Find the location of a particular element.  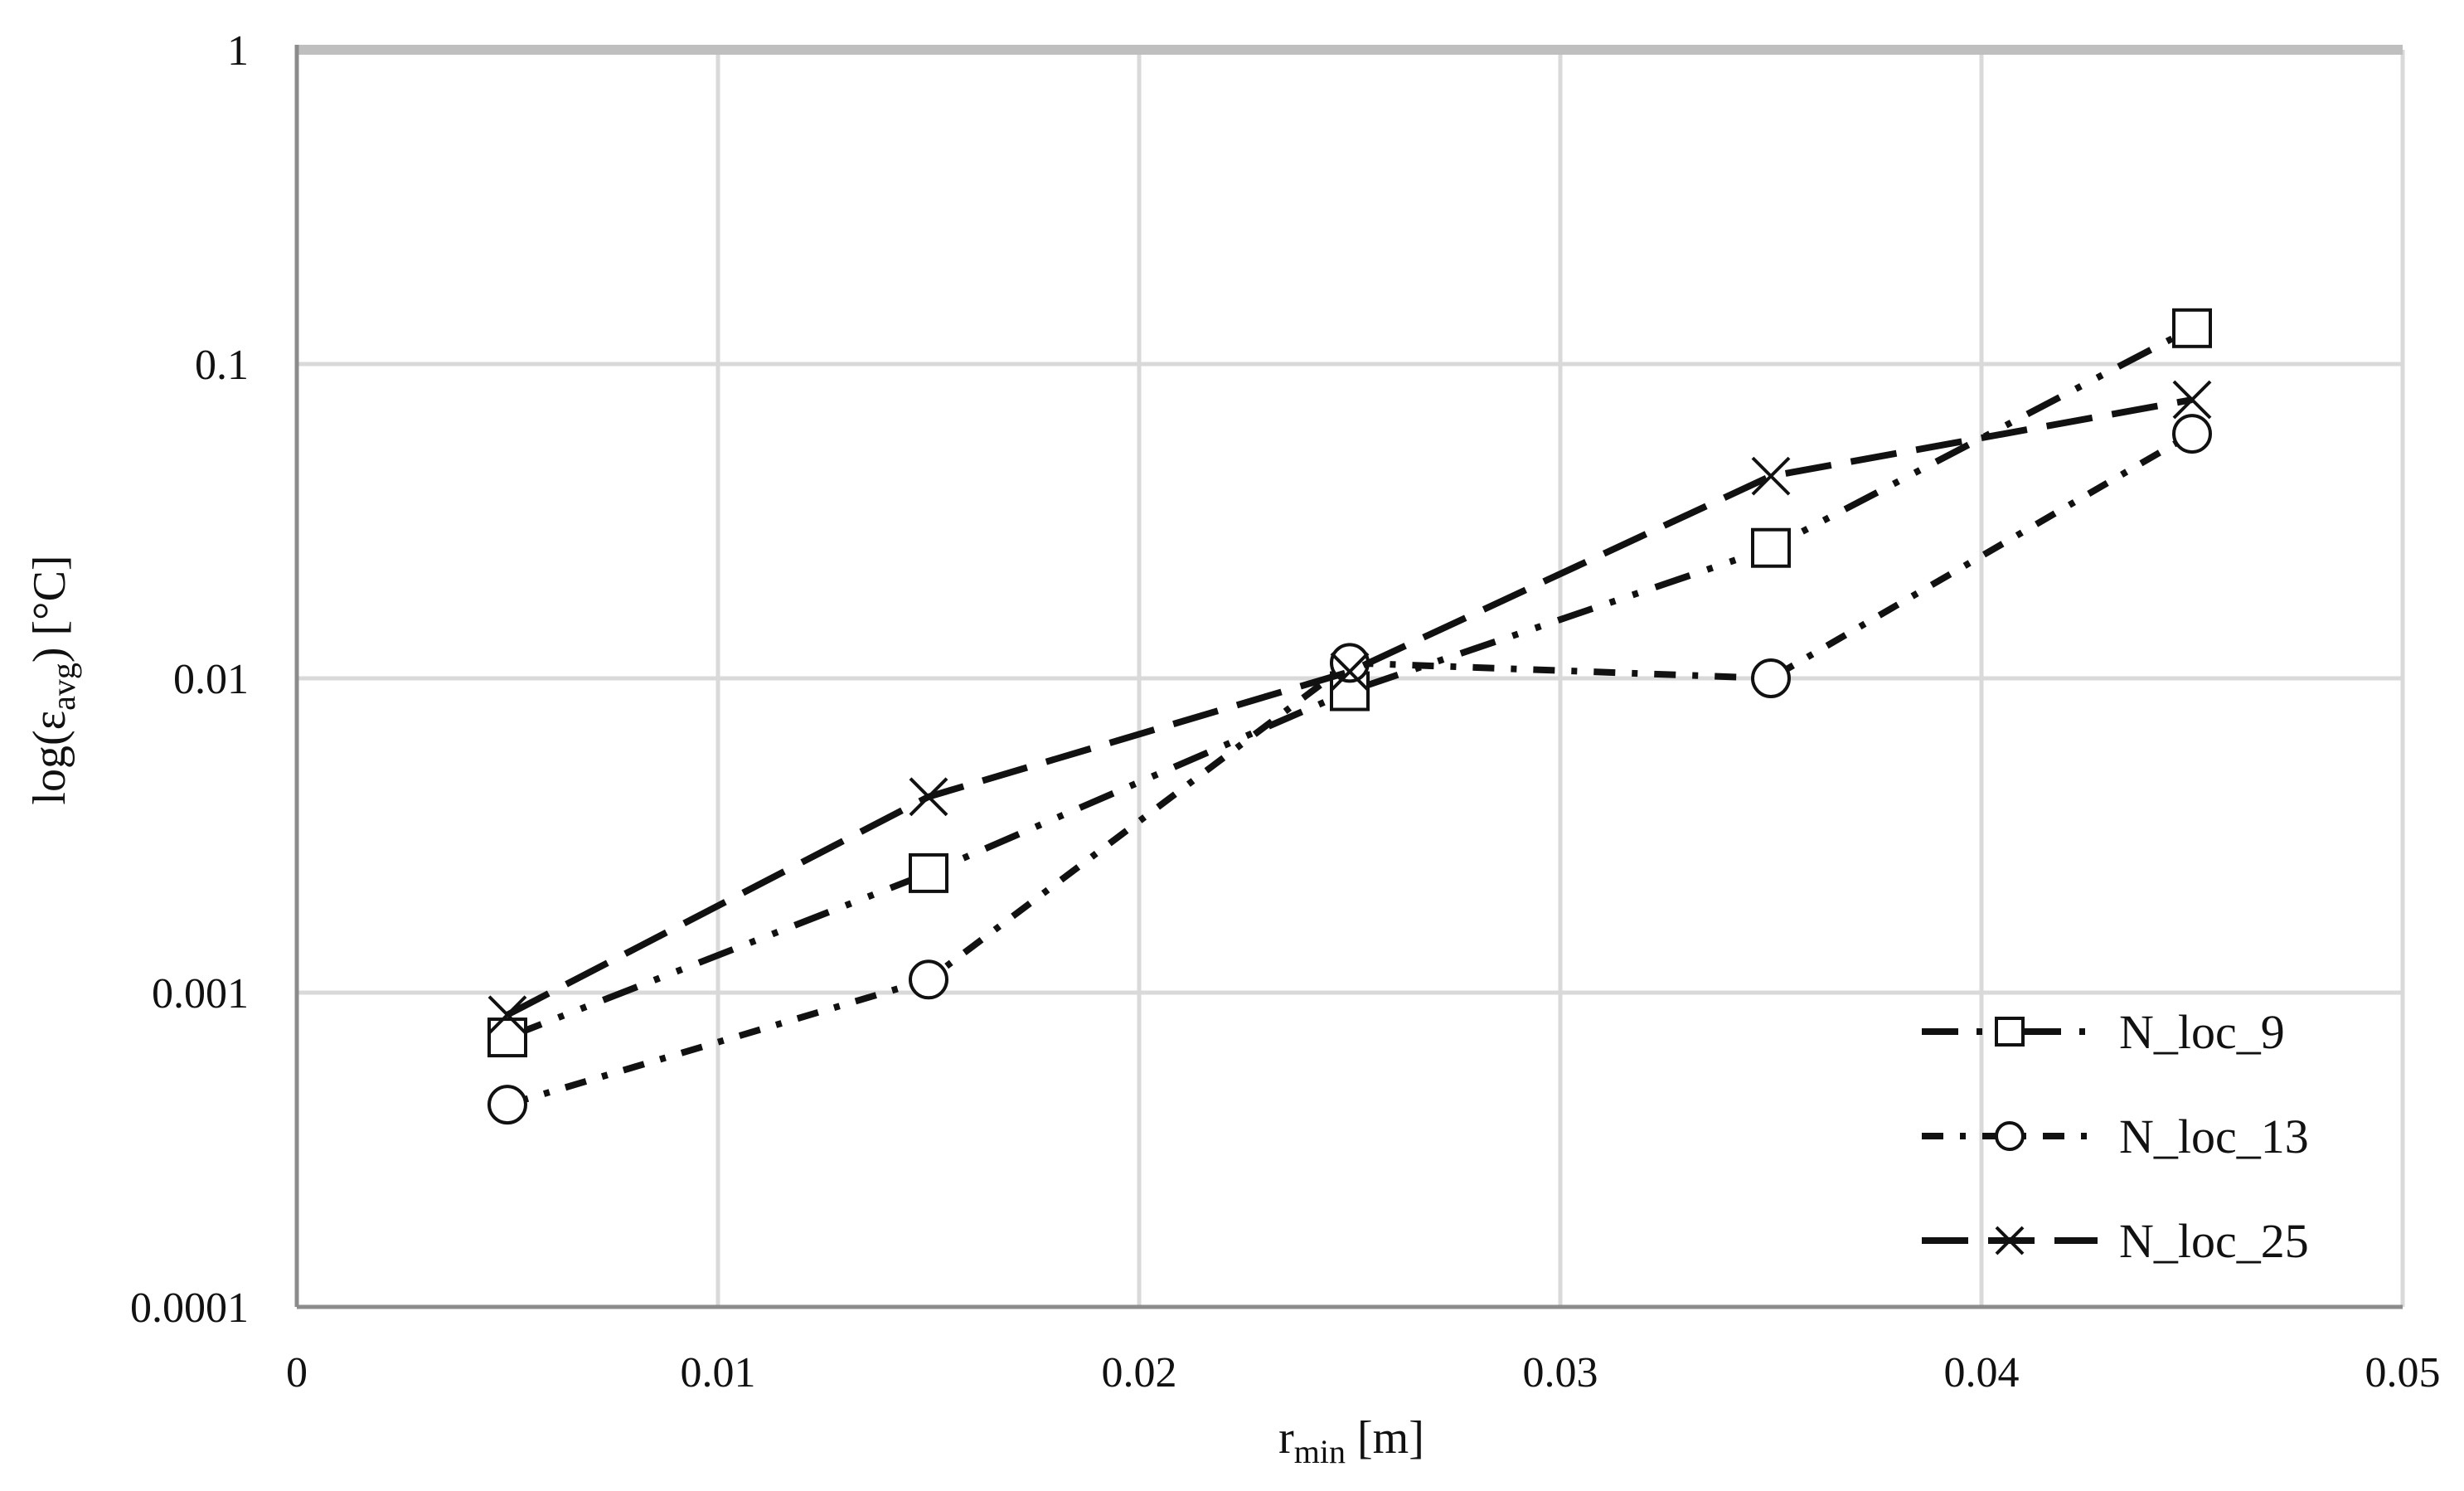

legend-entry: N_loc_13 is located at coordinates (2116, 1136).